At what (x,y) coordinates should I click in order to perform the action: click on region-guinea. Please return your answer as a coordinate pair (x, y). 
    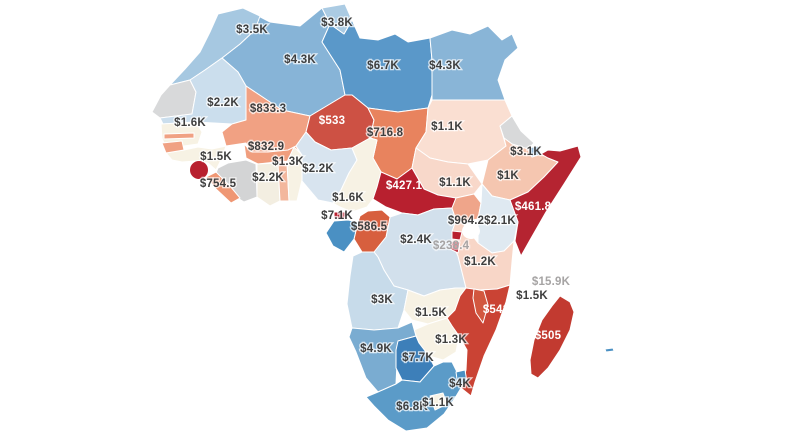
    Looking at the image, I should click on (196, 158).